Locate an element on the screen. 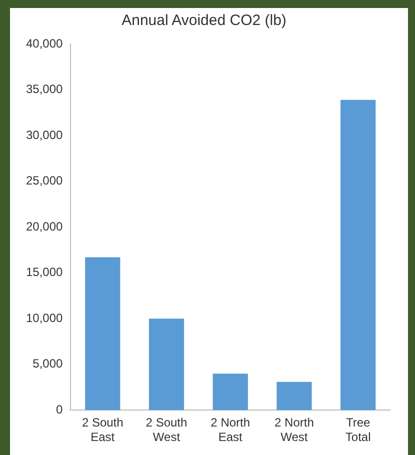 The width and height of the screenshot is (415, 455). y-tick-label: 35,000 is located at coordinates (45, 89).